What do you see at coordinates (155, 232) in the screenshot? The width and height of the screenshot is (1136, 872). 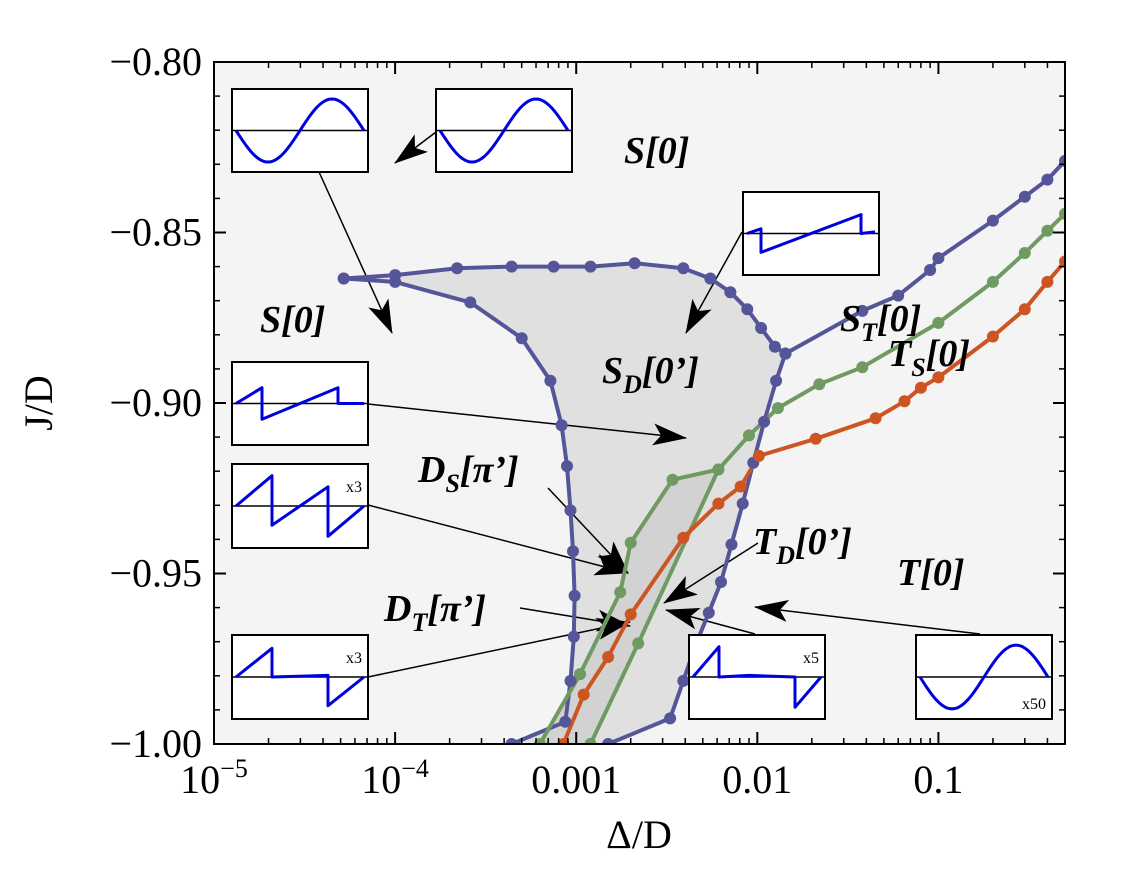 I see `y-tick-label-1: −0.85` at bounding box center [155, 232].